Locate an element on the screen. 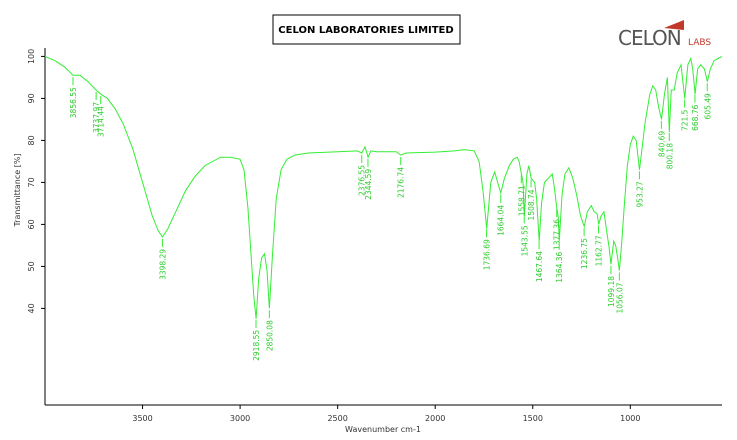  peak-label: 1543.55 is located at coordinates (524, 240).